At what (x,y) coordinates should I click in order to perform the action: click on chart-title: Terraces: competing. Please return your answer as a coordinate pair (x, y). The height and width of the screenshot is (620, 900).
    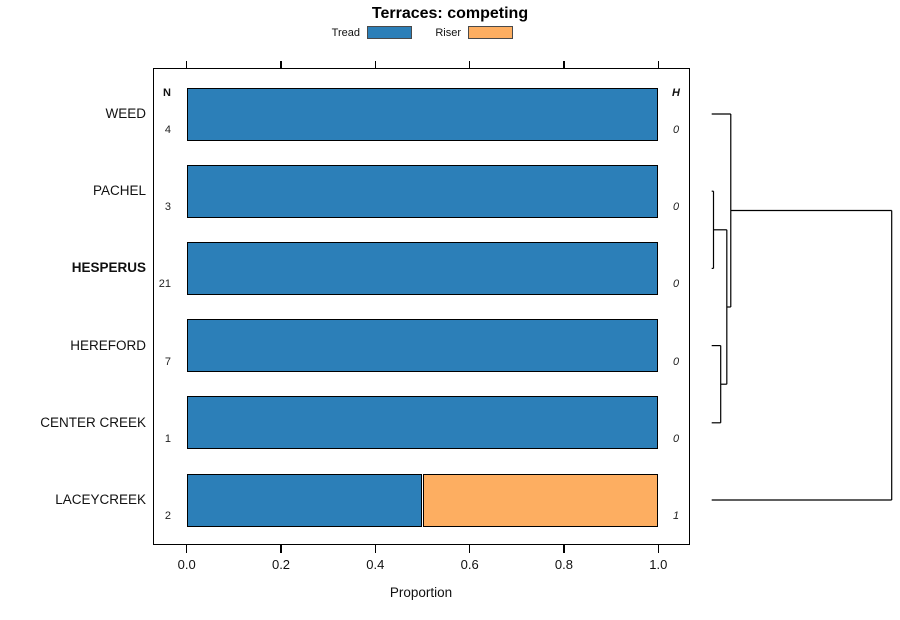
    Looking at the image, I should click on (450, 13).